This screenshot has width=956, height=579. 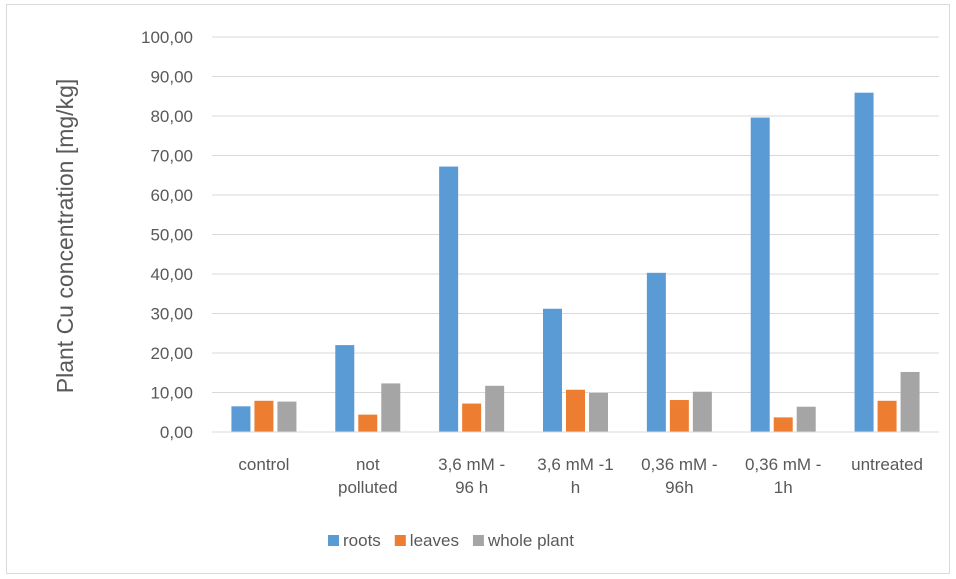 I want to click on y-tick-label: 100,00, so click(x=167, y=37).